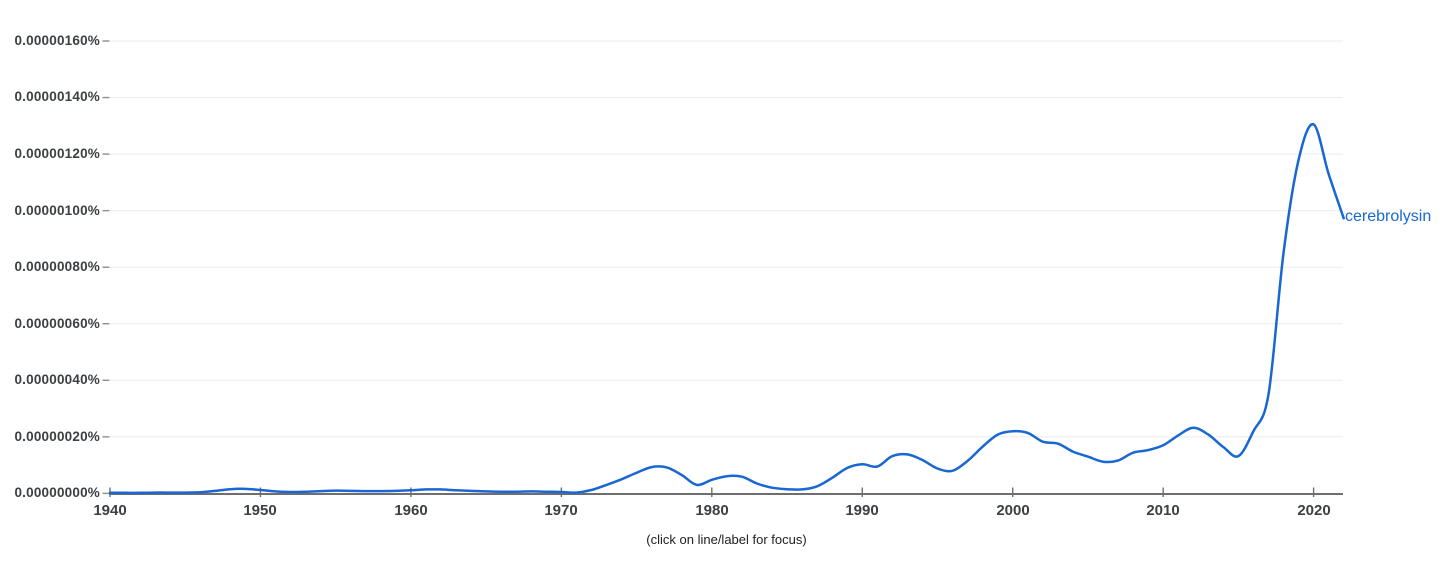 This screenshot has width=1456, height=568. Describe the element at coordinates (712, 510) in the screenshot. I see `x-axis-label: 1980` at that location.